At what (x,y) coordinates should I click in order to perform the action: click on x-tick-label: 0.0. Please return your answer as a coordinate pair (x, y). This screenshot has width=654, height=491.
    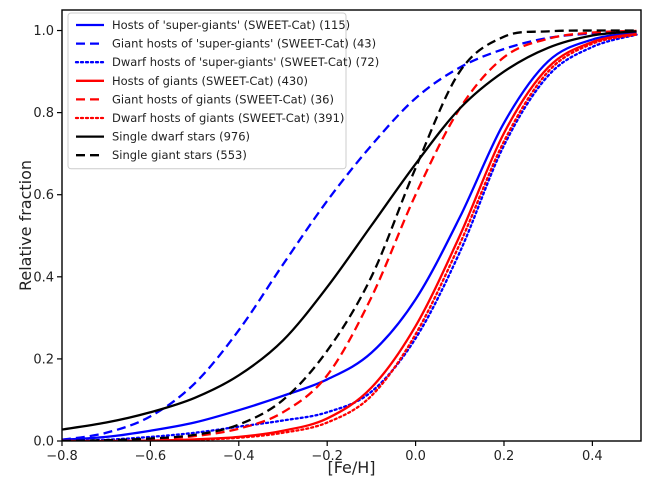
    Looking at the image, I should click on (415, 456).